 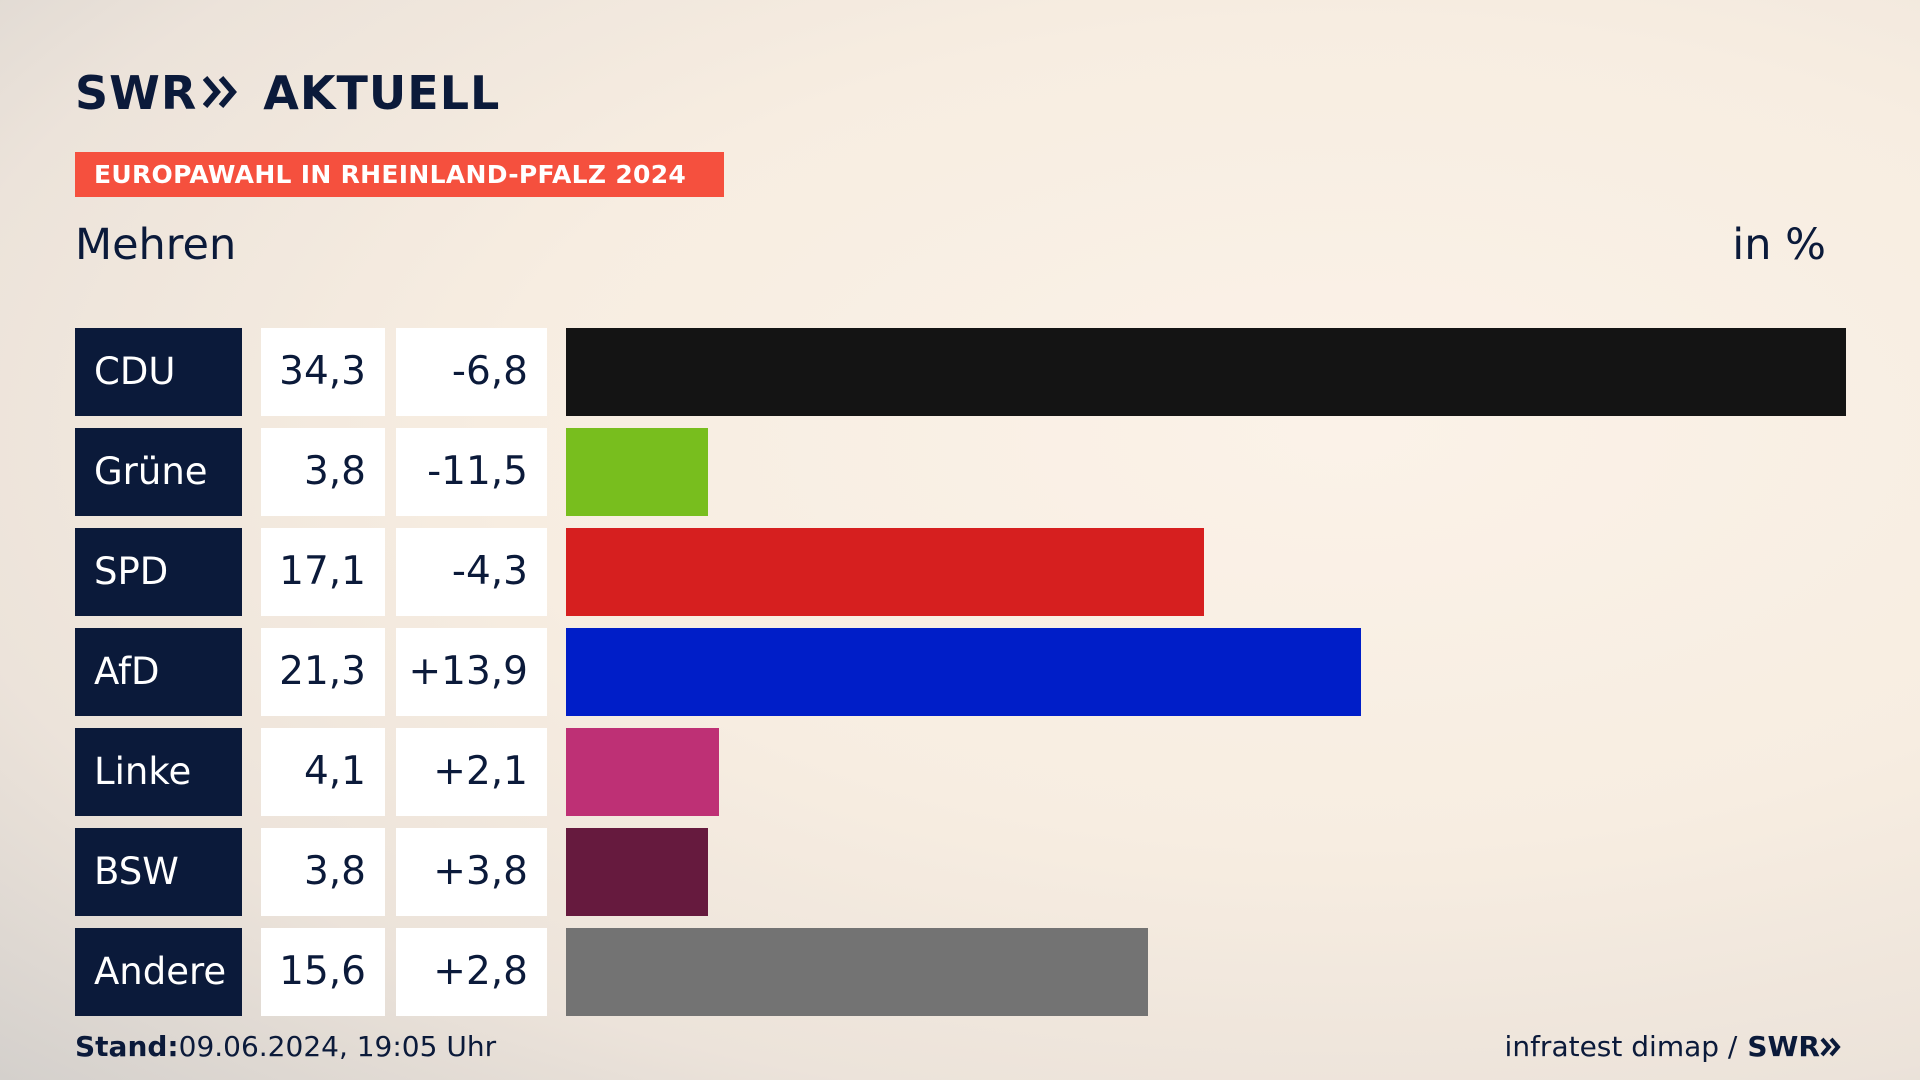 I want to click on vote-share-label: 4,1, so click(x=323, y=772).